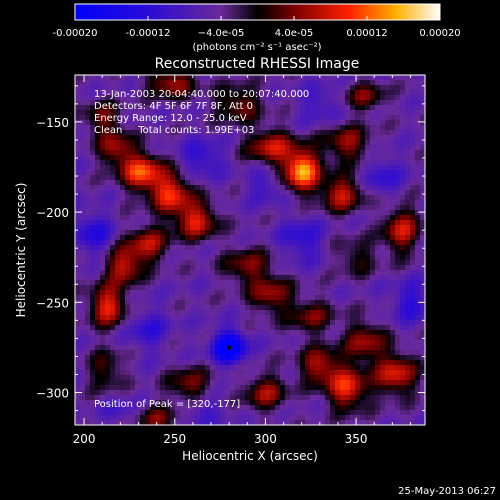 This screenshot has height=500, width=500. Describe the element at coordinates (294, 33) in the screenshot. I see `colorbar-tick-label: 4.0e-05` at that location.